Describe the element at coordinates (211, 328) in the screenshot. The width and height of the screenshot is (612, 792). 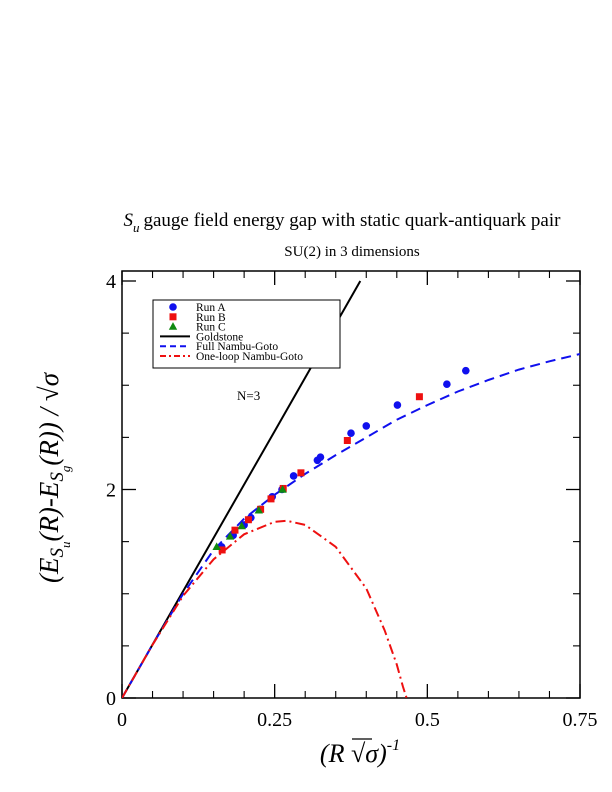
I see `legend-label-run-c: Run C` at that location.